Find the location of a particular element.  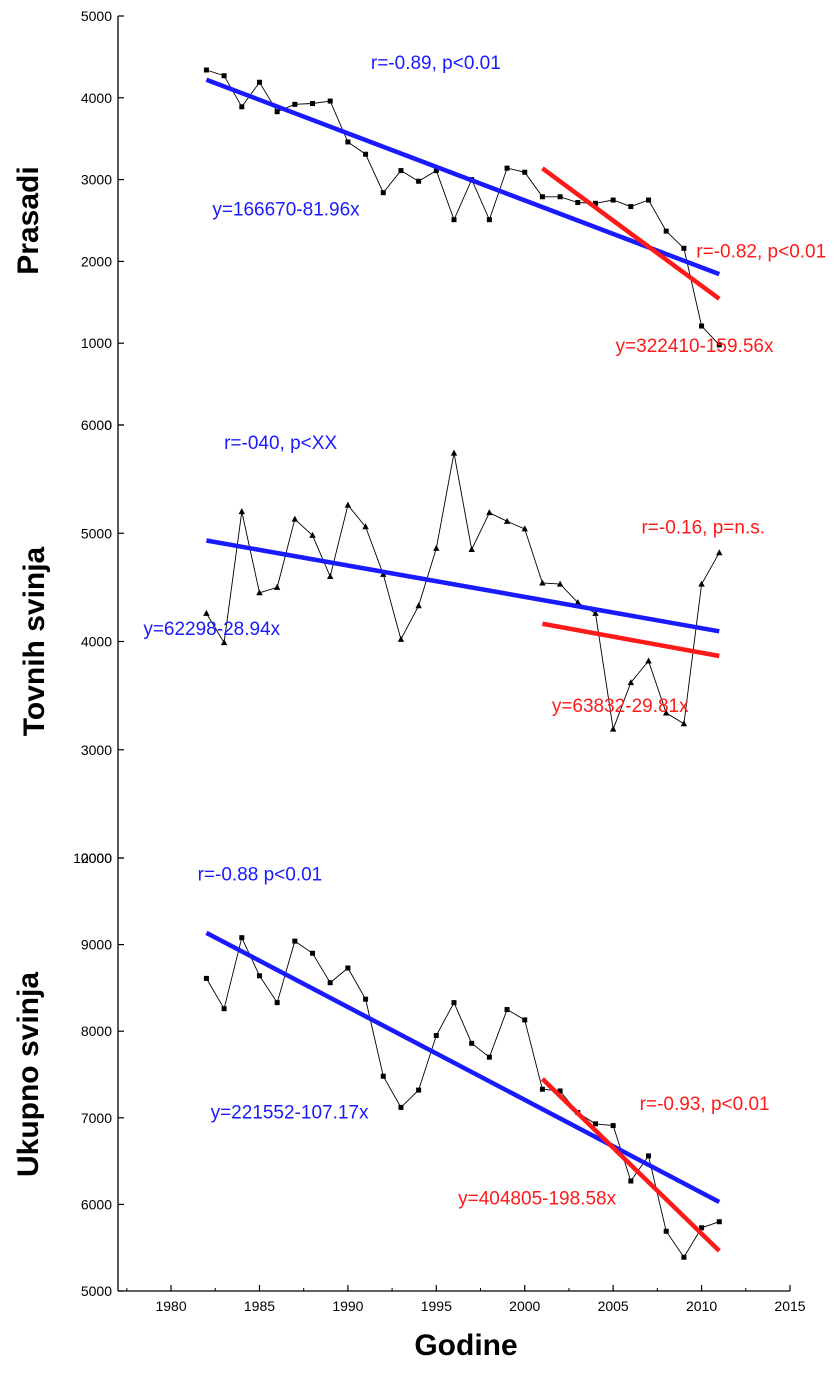

y-tick-label: 7000 is located at coordinates (96, 1118).